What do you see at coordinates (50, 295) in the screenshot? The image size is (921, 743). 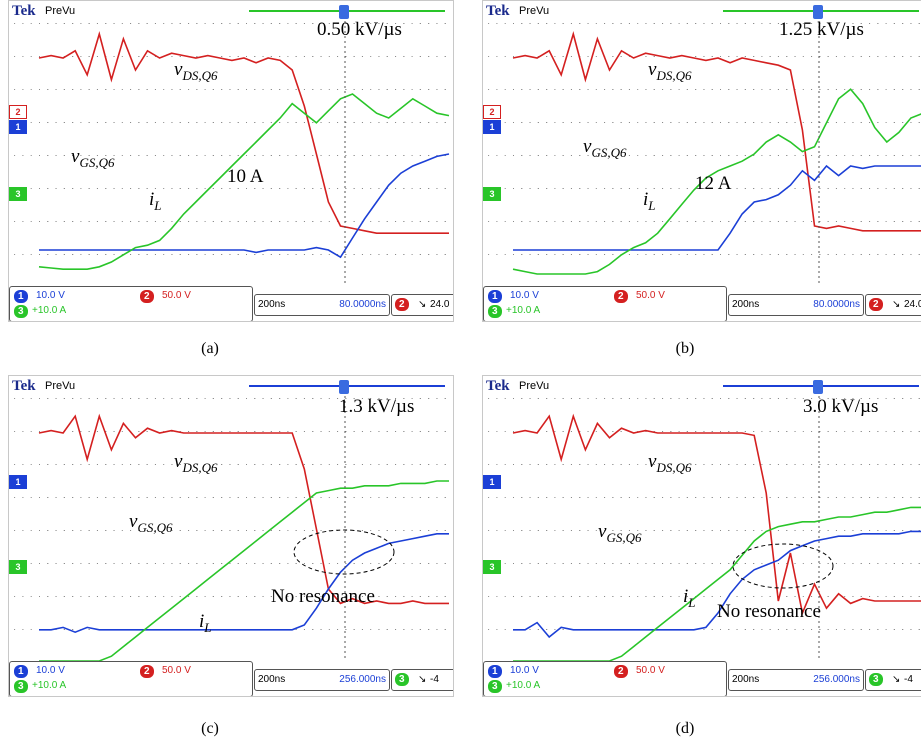 I see `ch1-scale: 10.0 V` at bounding box center [50, 295].